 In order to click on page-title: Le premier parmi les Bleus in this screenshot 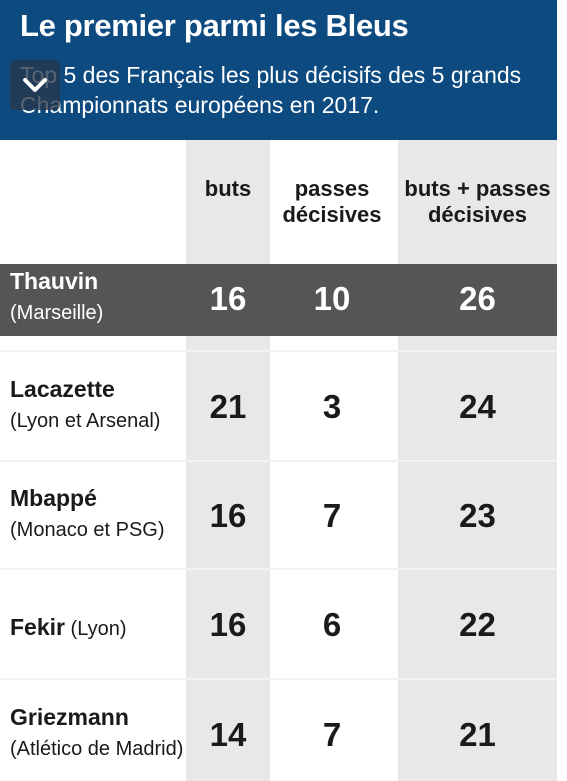, I will do `click(214, 25)`.